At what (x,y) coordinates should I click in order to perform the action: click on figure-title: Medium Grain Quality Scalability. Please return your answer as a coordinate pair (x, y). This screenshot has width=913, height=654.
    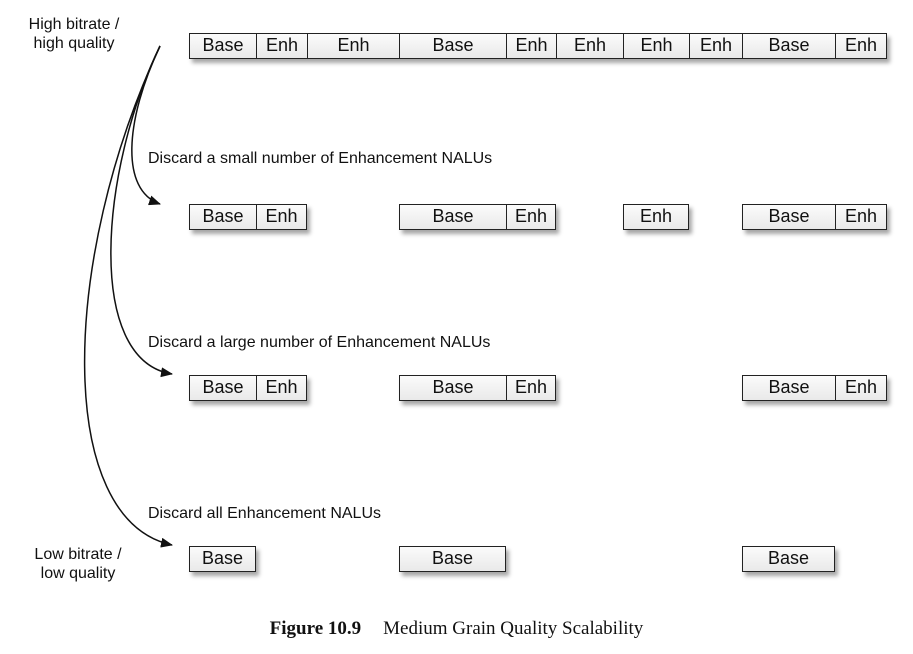
    Looking at the image, I should click on (513, 628).